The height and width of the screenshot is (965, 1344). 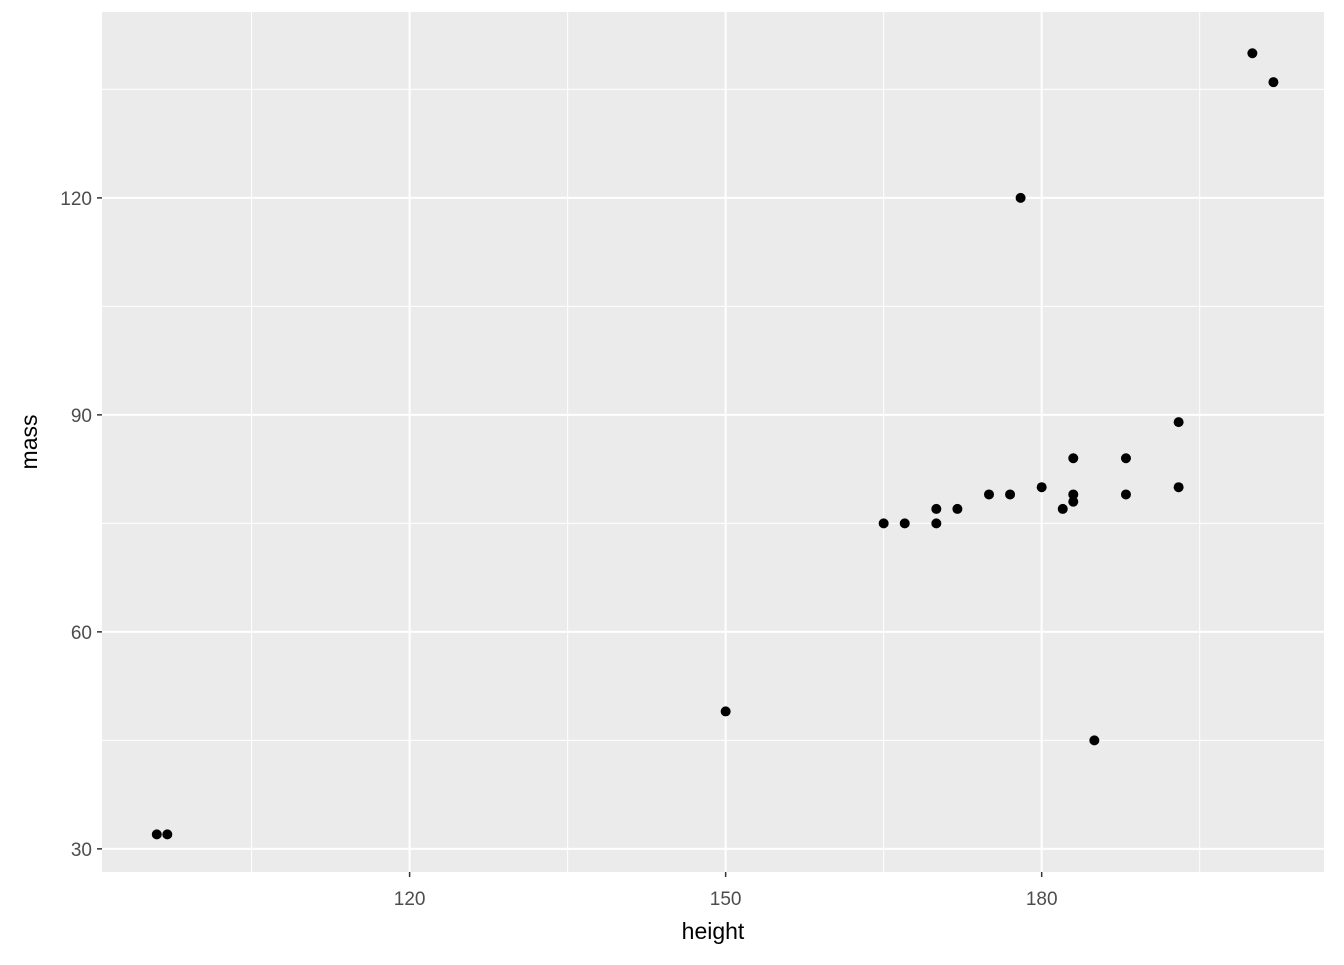 I want to click on y-tick-label: 90, so click(x=81, y=416).